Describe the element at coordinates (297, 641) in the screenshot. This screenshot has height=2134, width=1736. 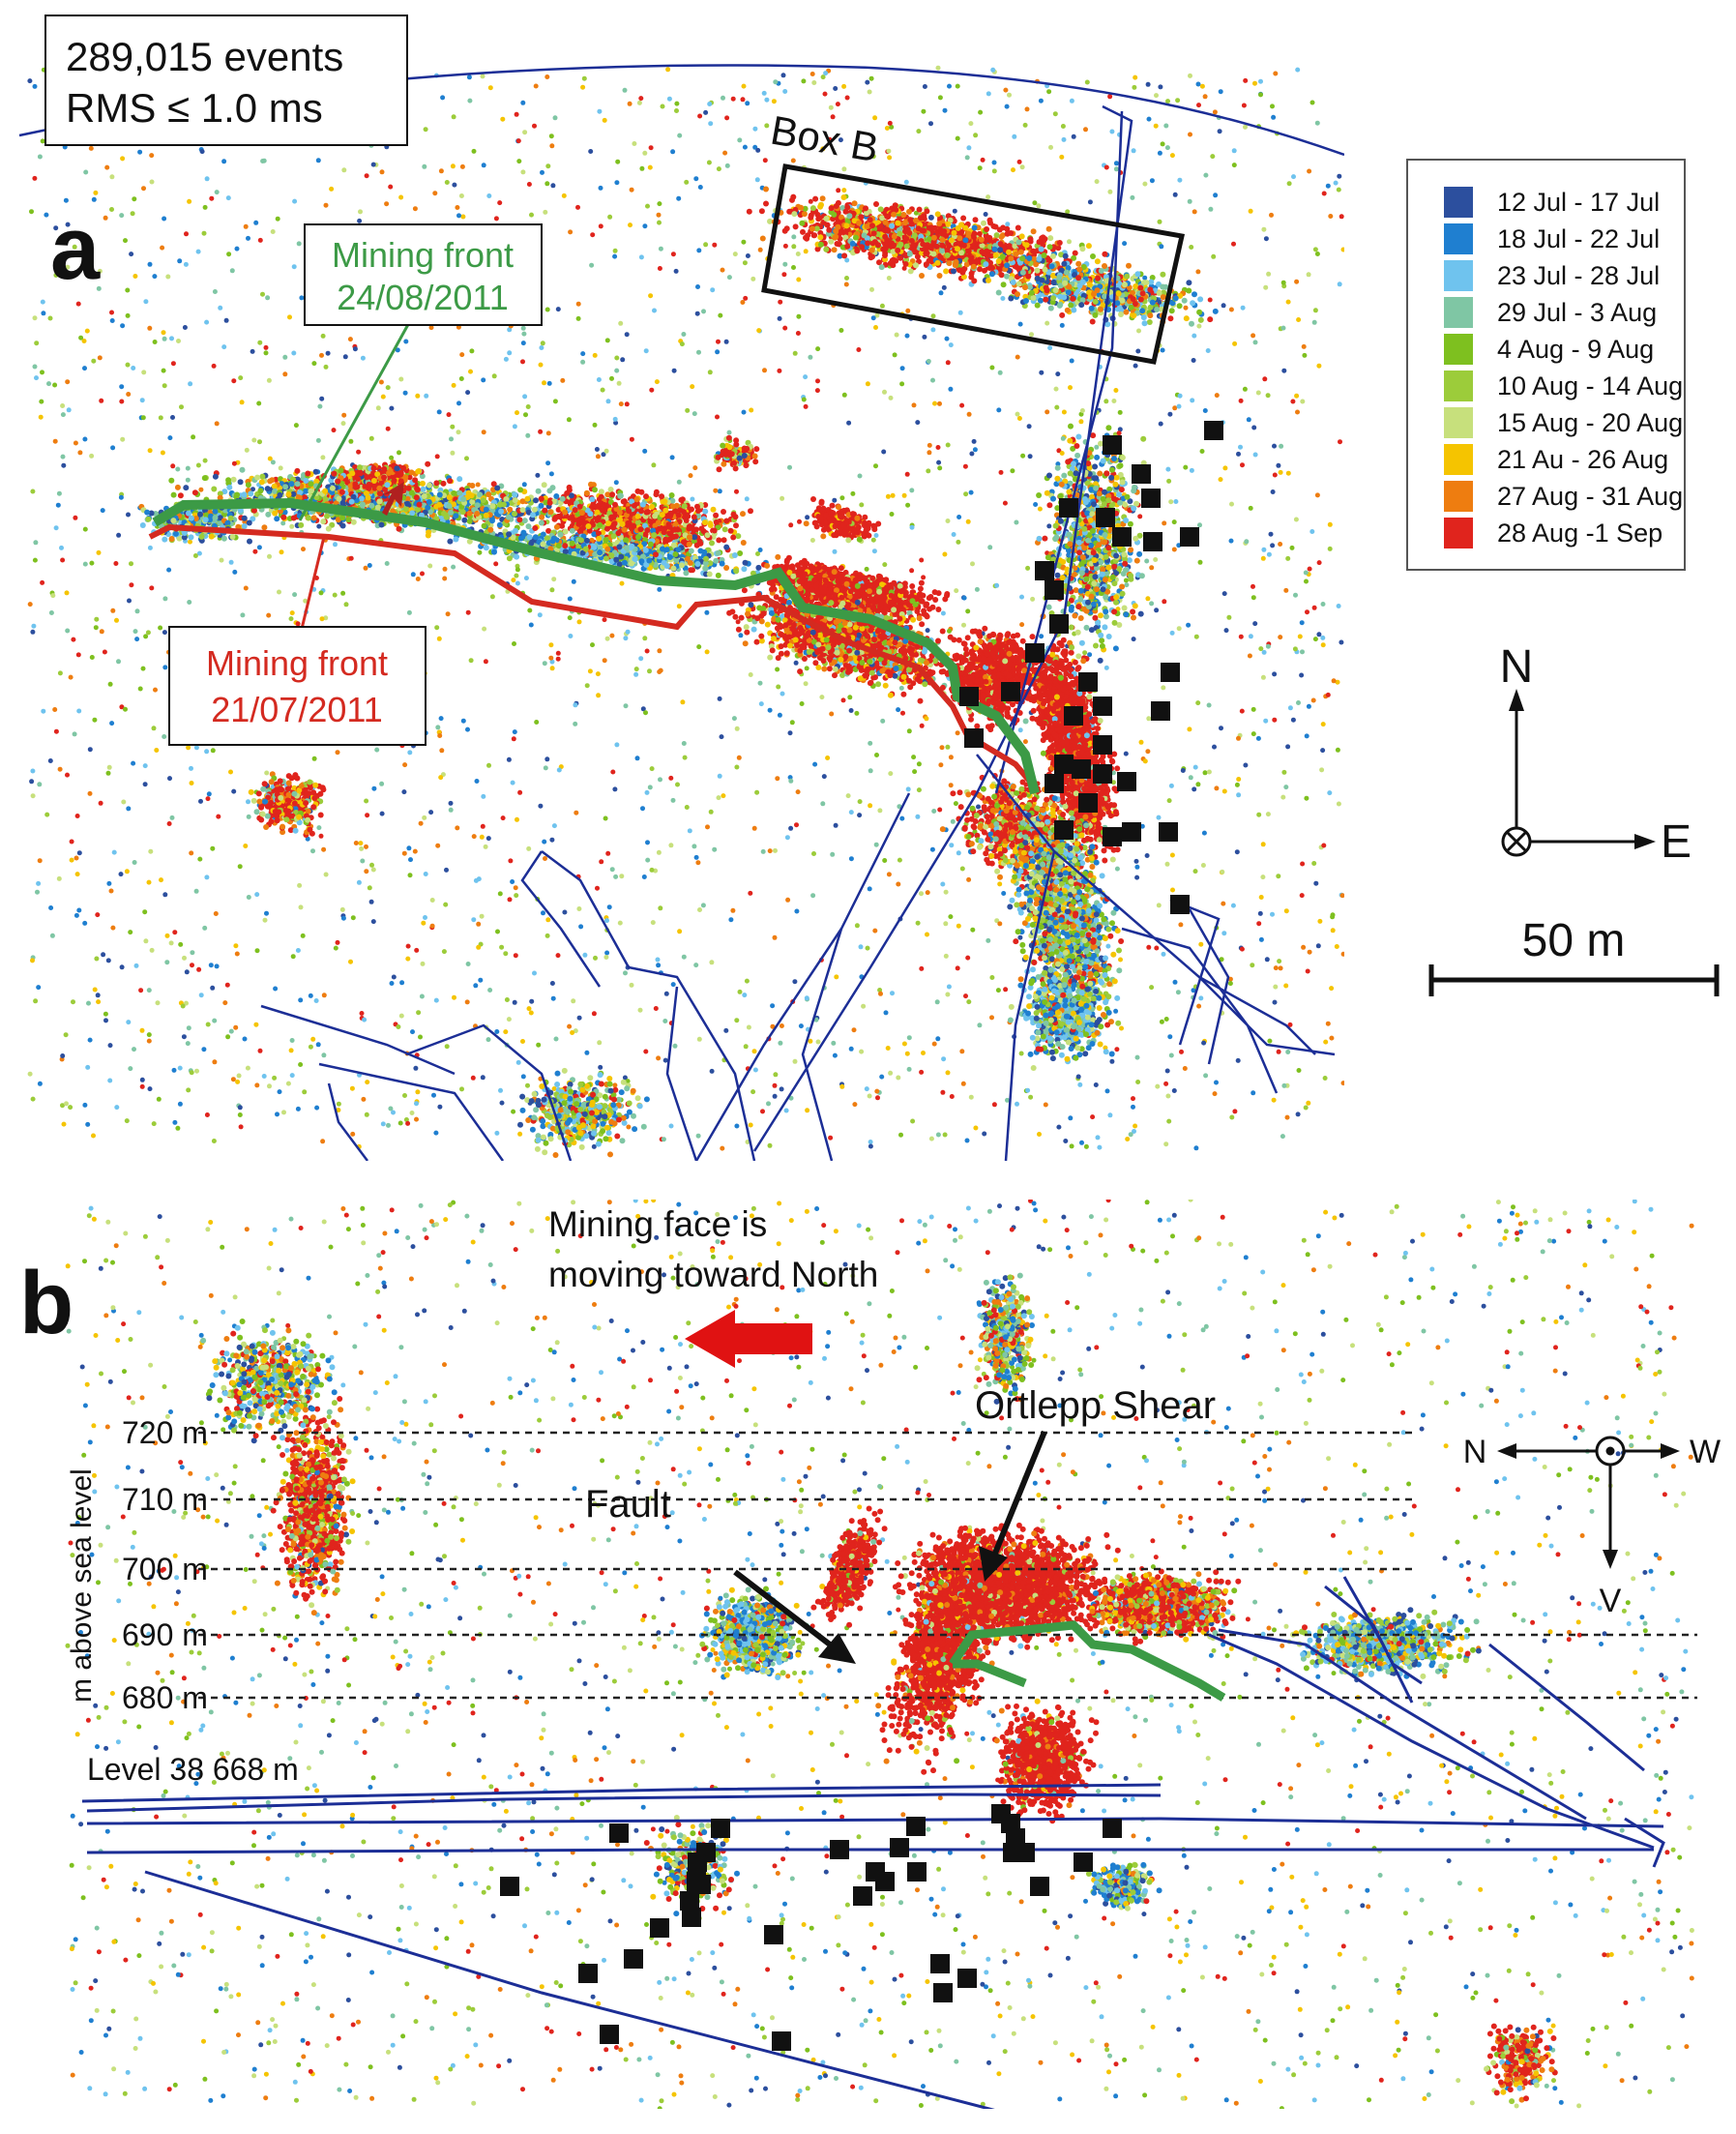
I see `red-front-callout: Mining front 21/07/2011` at that location.